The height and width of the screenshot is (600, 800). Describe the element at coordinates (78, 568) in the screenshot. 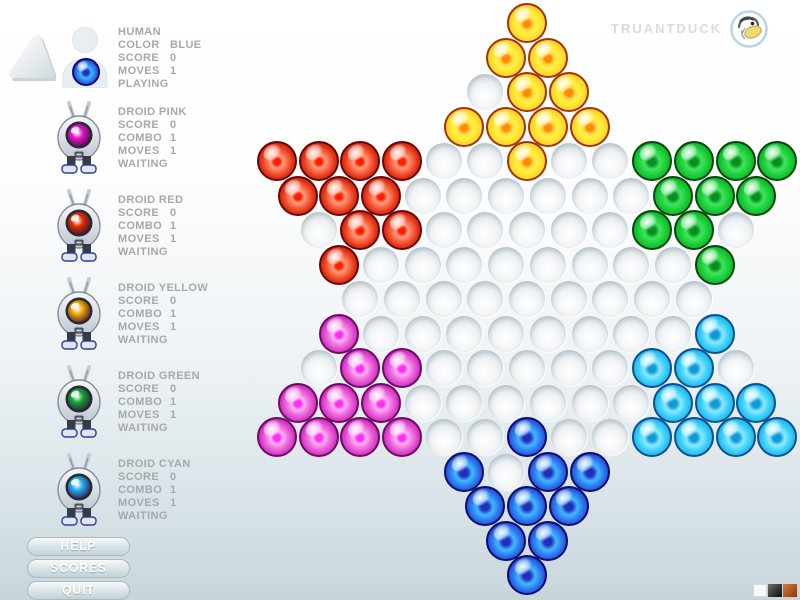

I see `scores-button: SCORES` at that location.